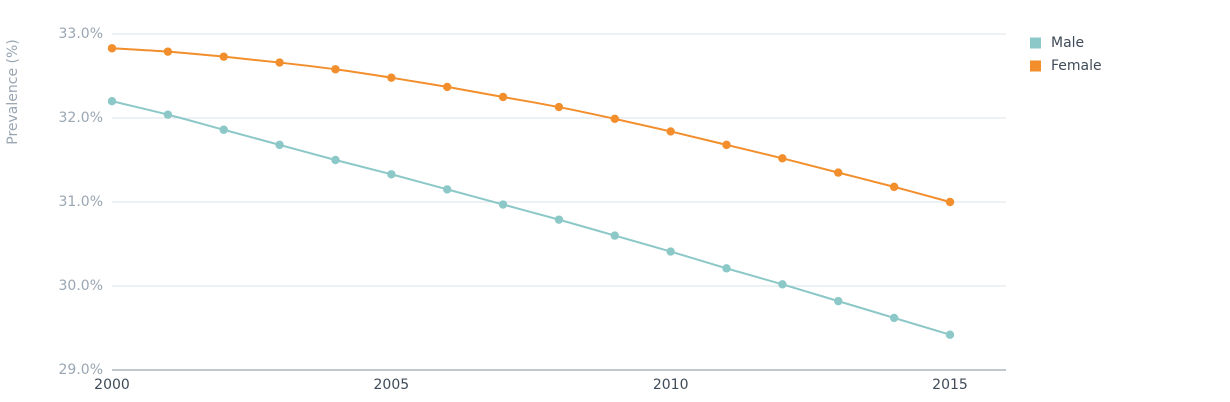  What do you see at coordinates (1076, 66) in the screenshot?
I see `legend-label: Female` at bounding box center [1076, 66].